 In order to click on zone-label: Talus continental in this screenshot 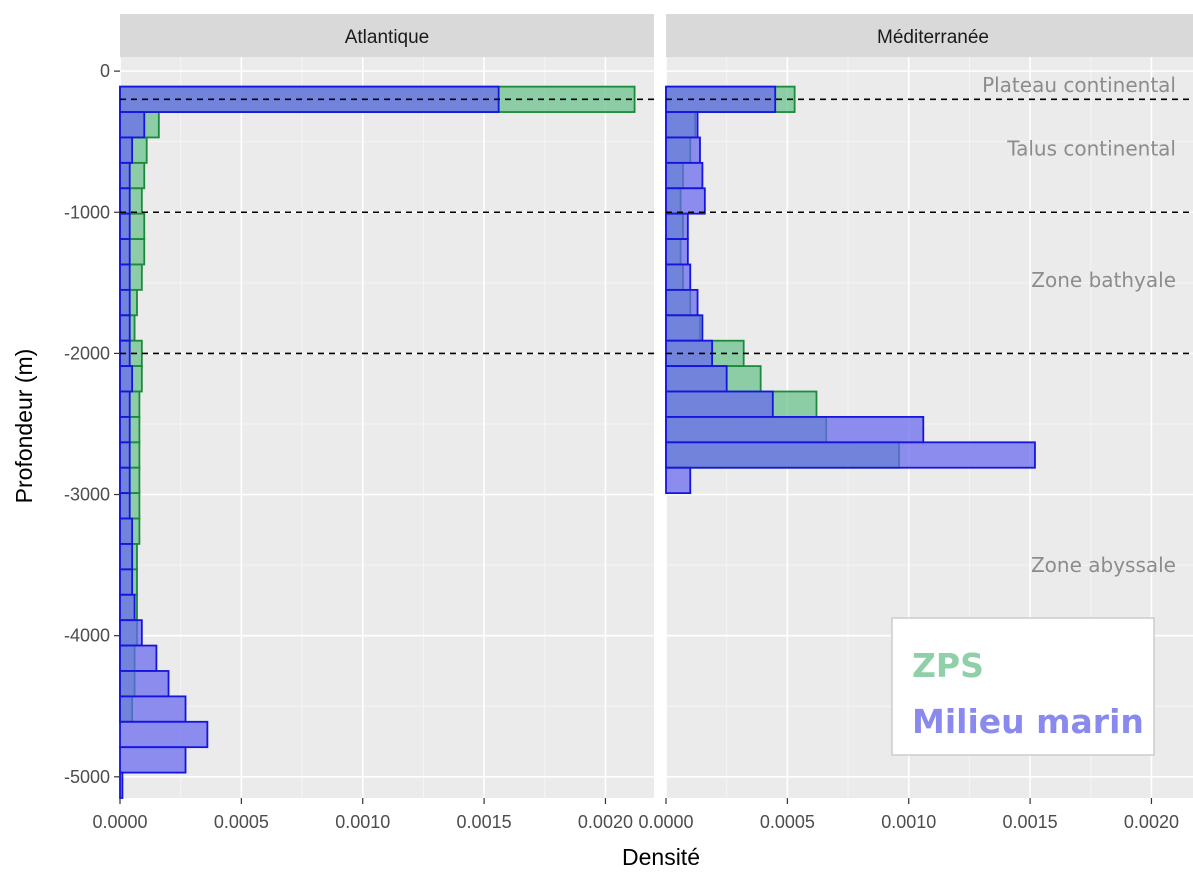, I will do `click(1091, 149)`.